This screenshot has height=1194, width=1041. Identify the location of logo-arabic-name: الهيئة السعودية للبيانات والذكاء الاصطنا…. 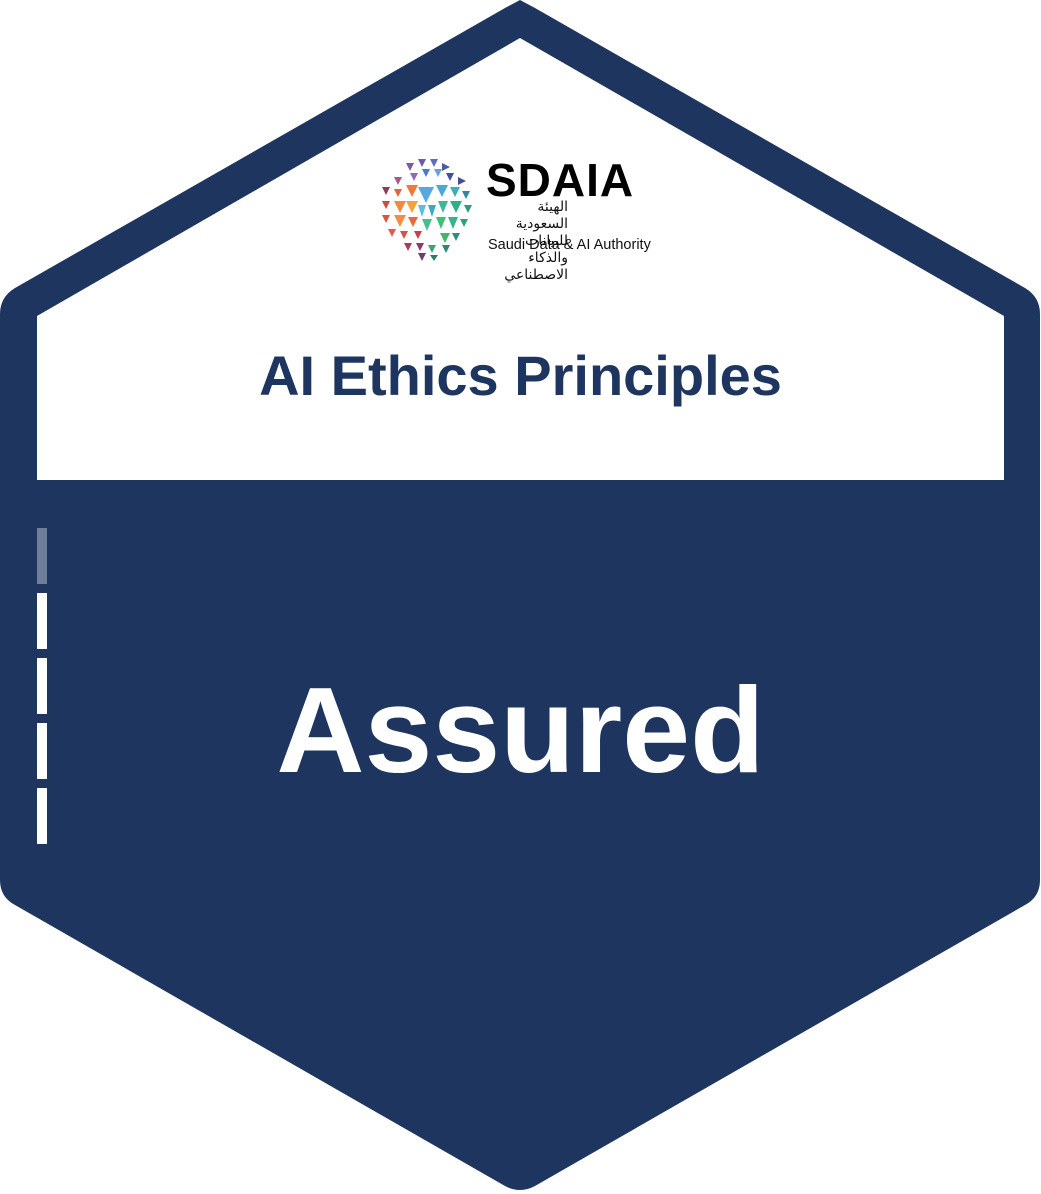
(536, 241).